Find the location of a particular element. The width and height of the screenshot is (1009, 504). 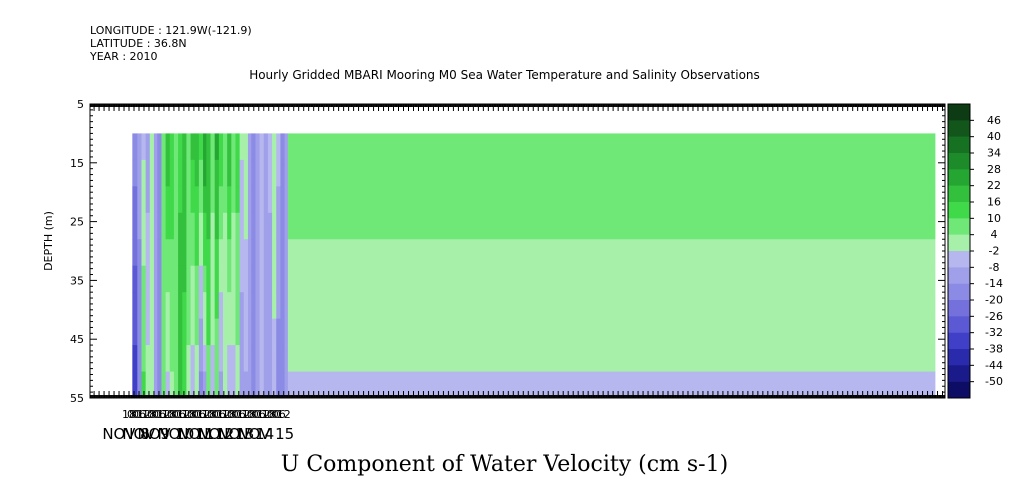

y-axis-label: DEPTH (m) is located at coordinates (48, 241).